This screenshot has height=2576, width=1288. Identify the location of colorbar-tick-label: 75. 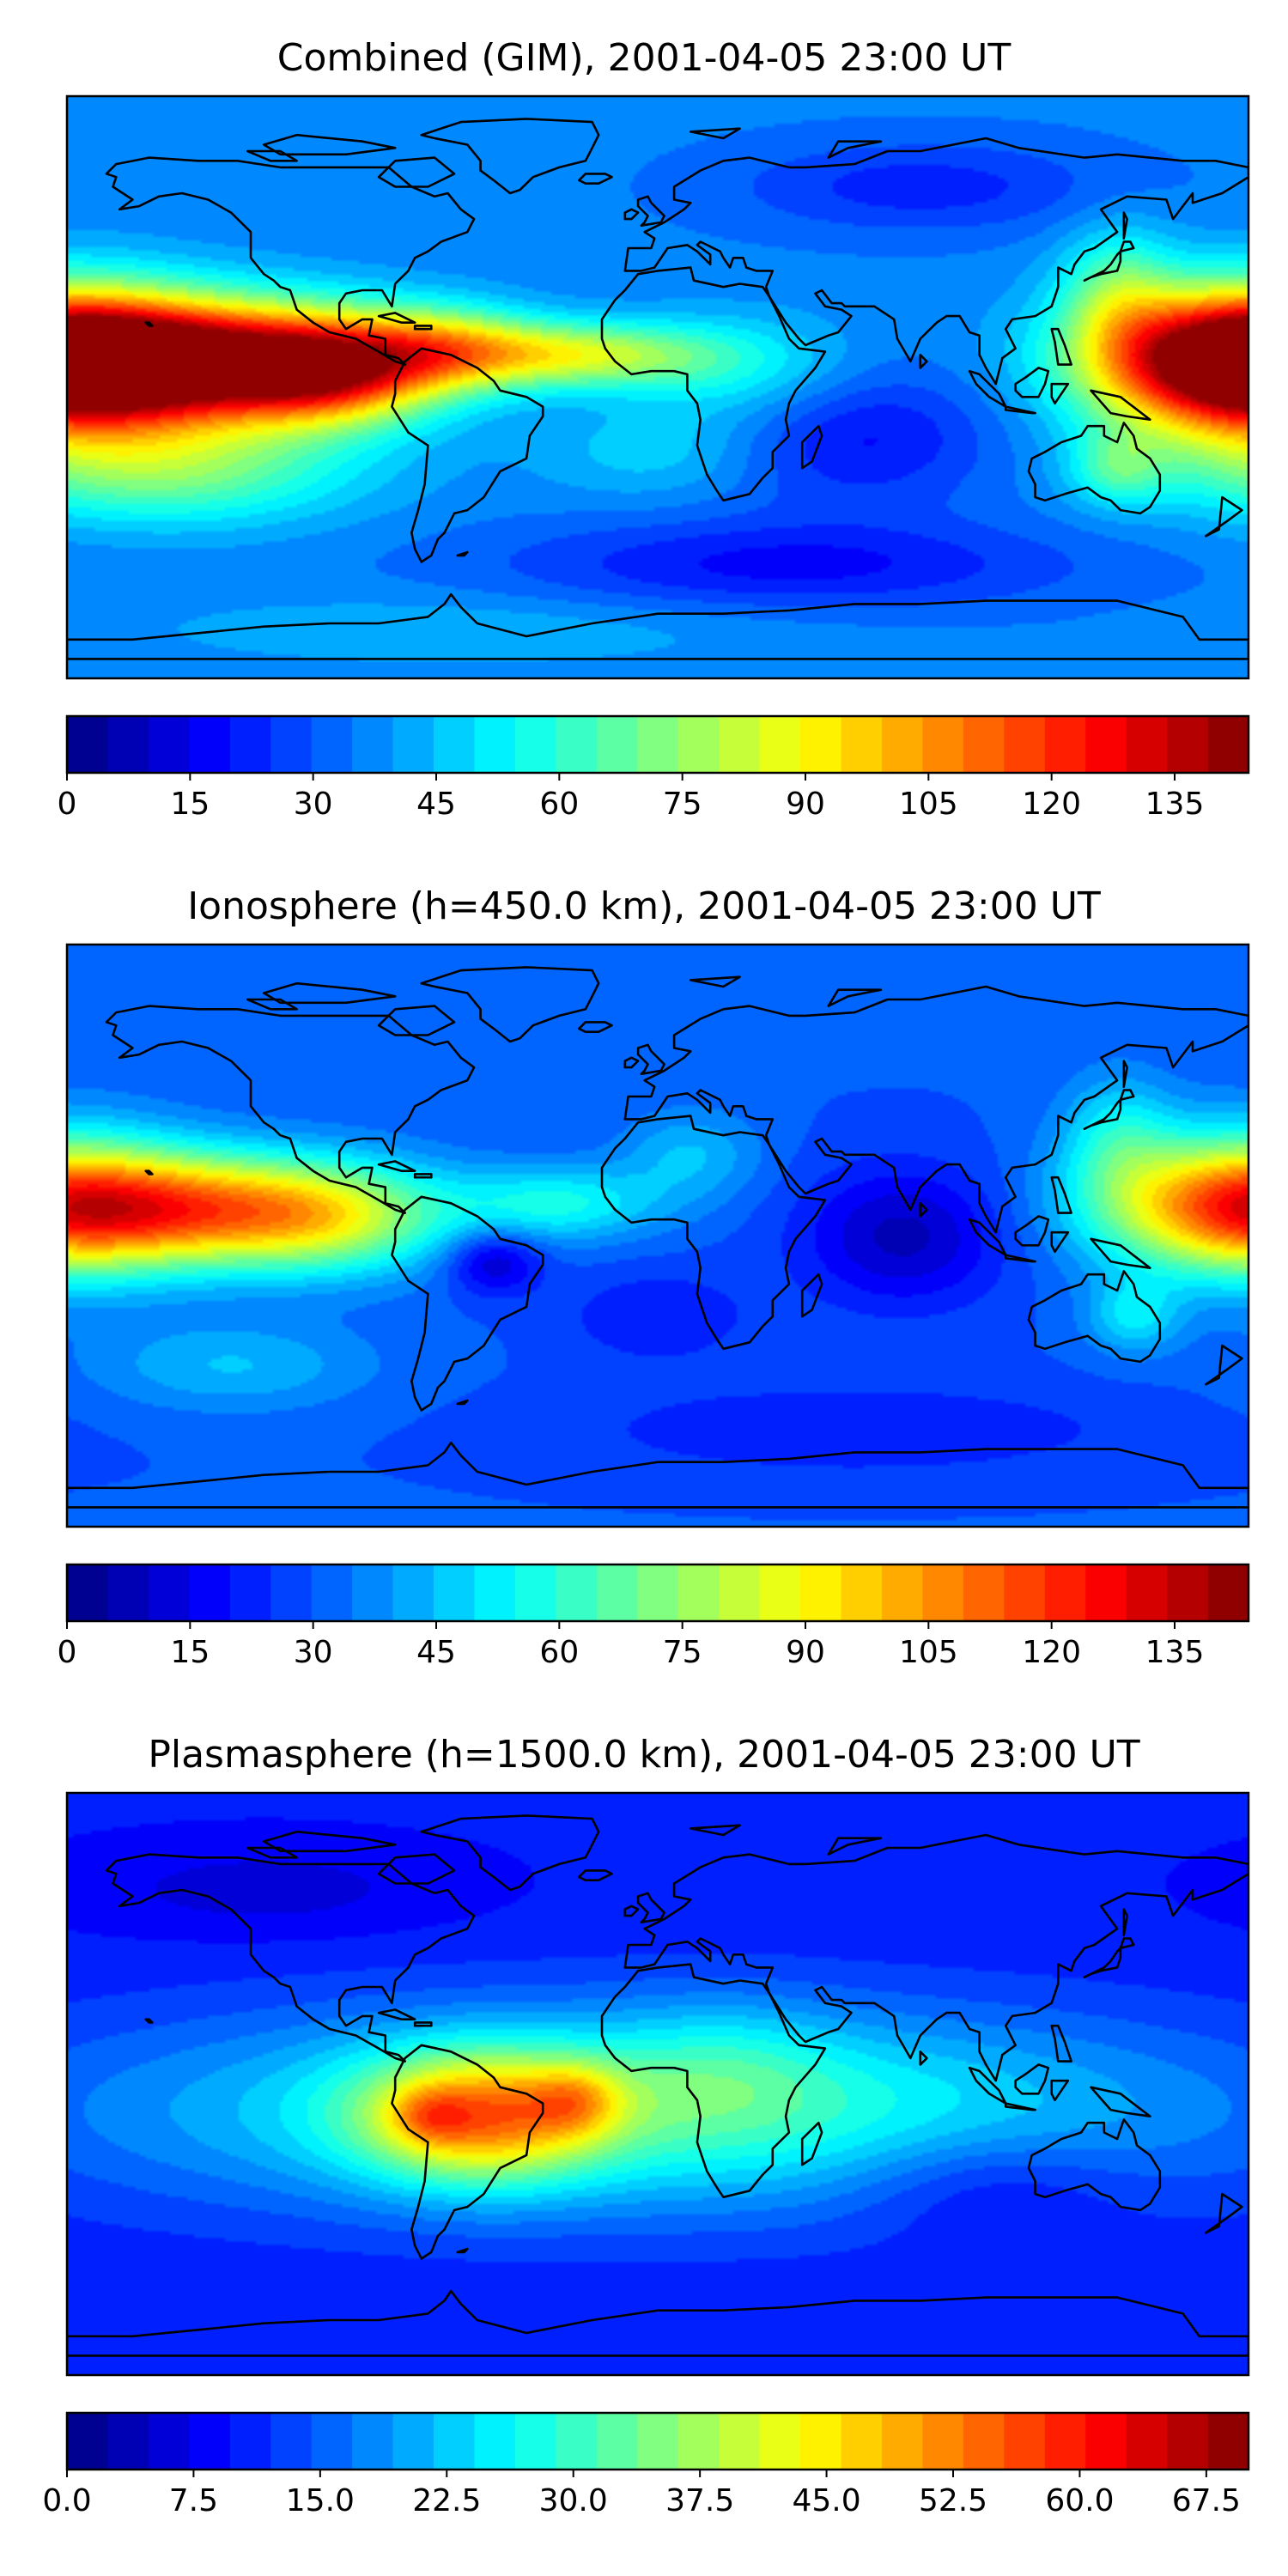
(682, 804).